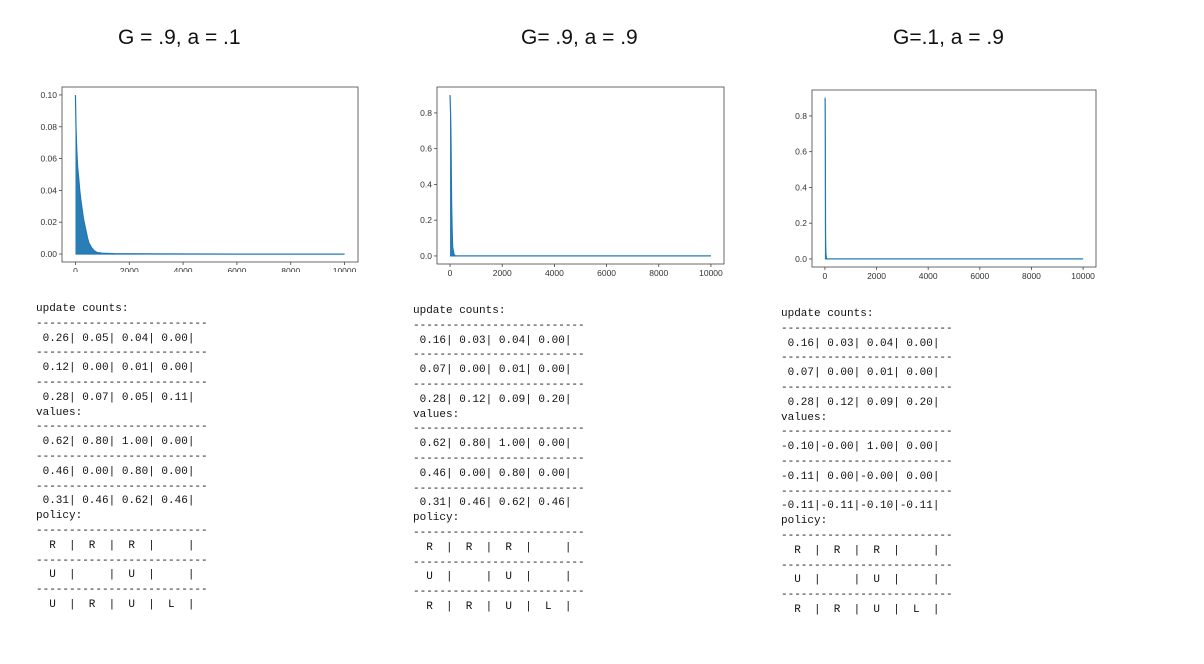 This screenshot has width=1204, height=664. Describe the element at coordinates (115, 604) in the screenshot. I see `console-line: U | R | U | L |` at that location.